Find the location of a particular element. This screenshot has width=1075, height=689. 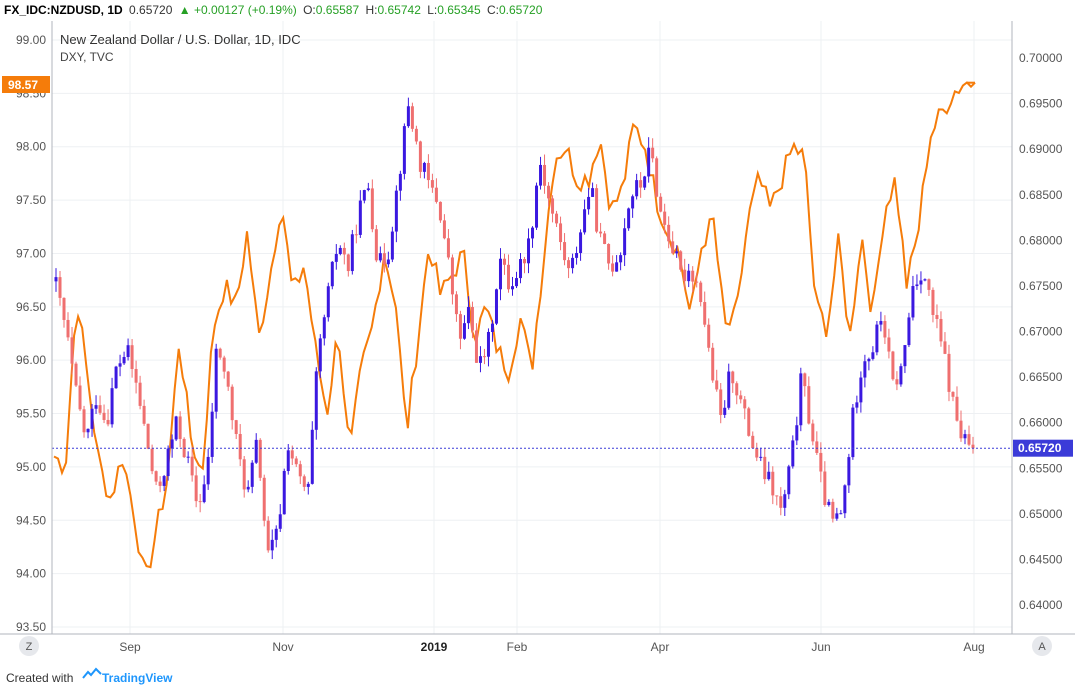

nzdusd-last-label: 0.65720 is located at coordinates (1043, 448).